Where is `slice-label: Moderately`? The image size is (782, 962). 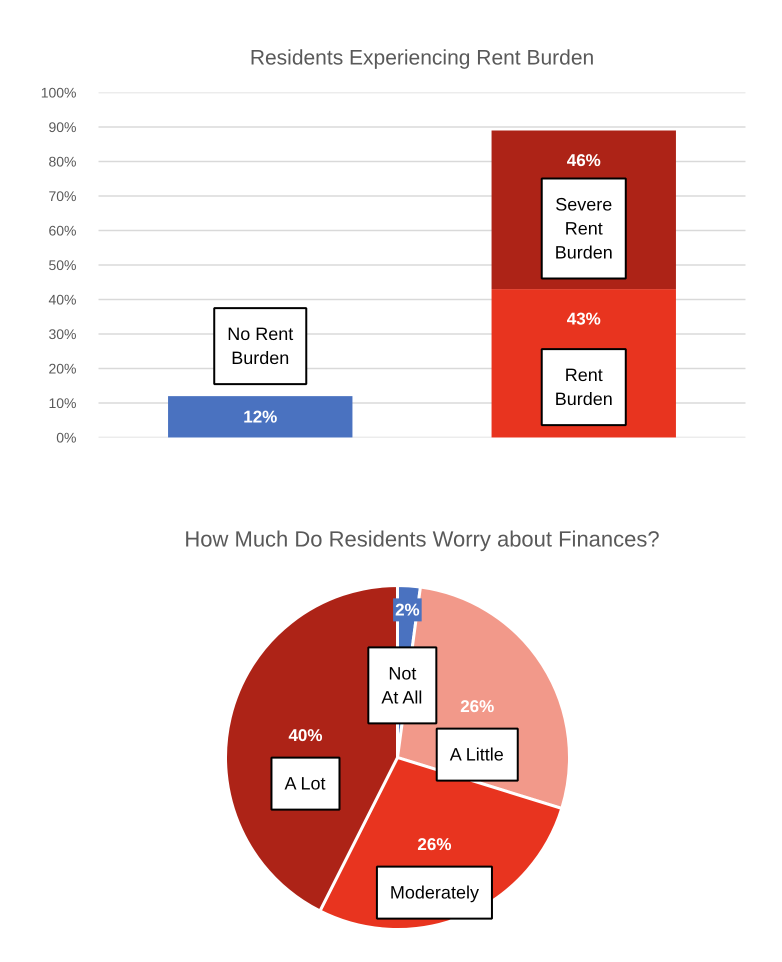
slice-label: Moderately is located at coordinates (434, 892).